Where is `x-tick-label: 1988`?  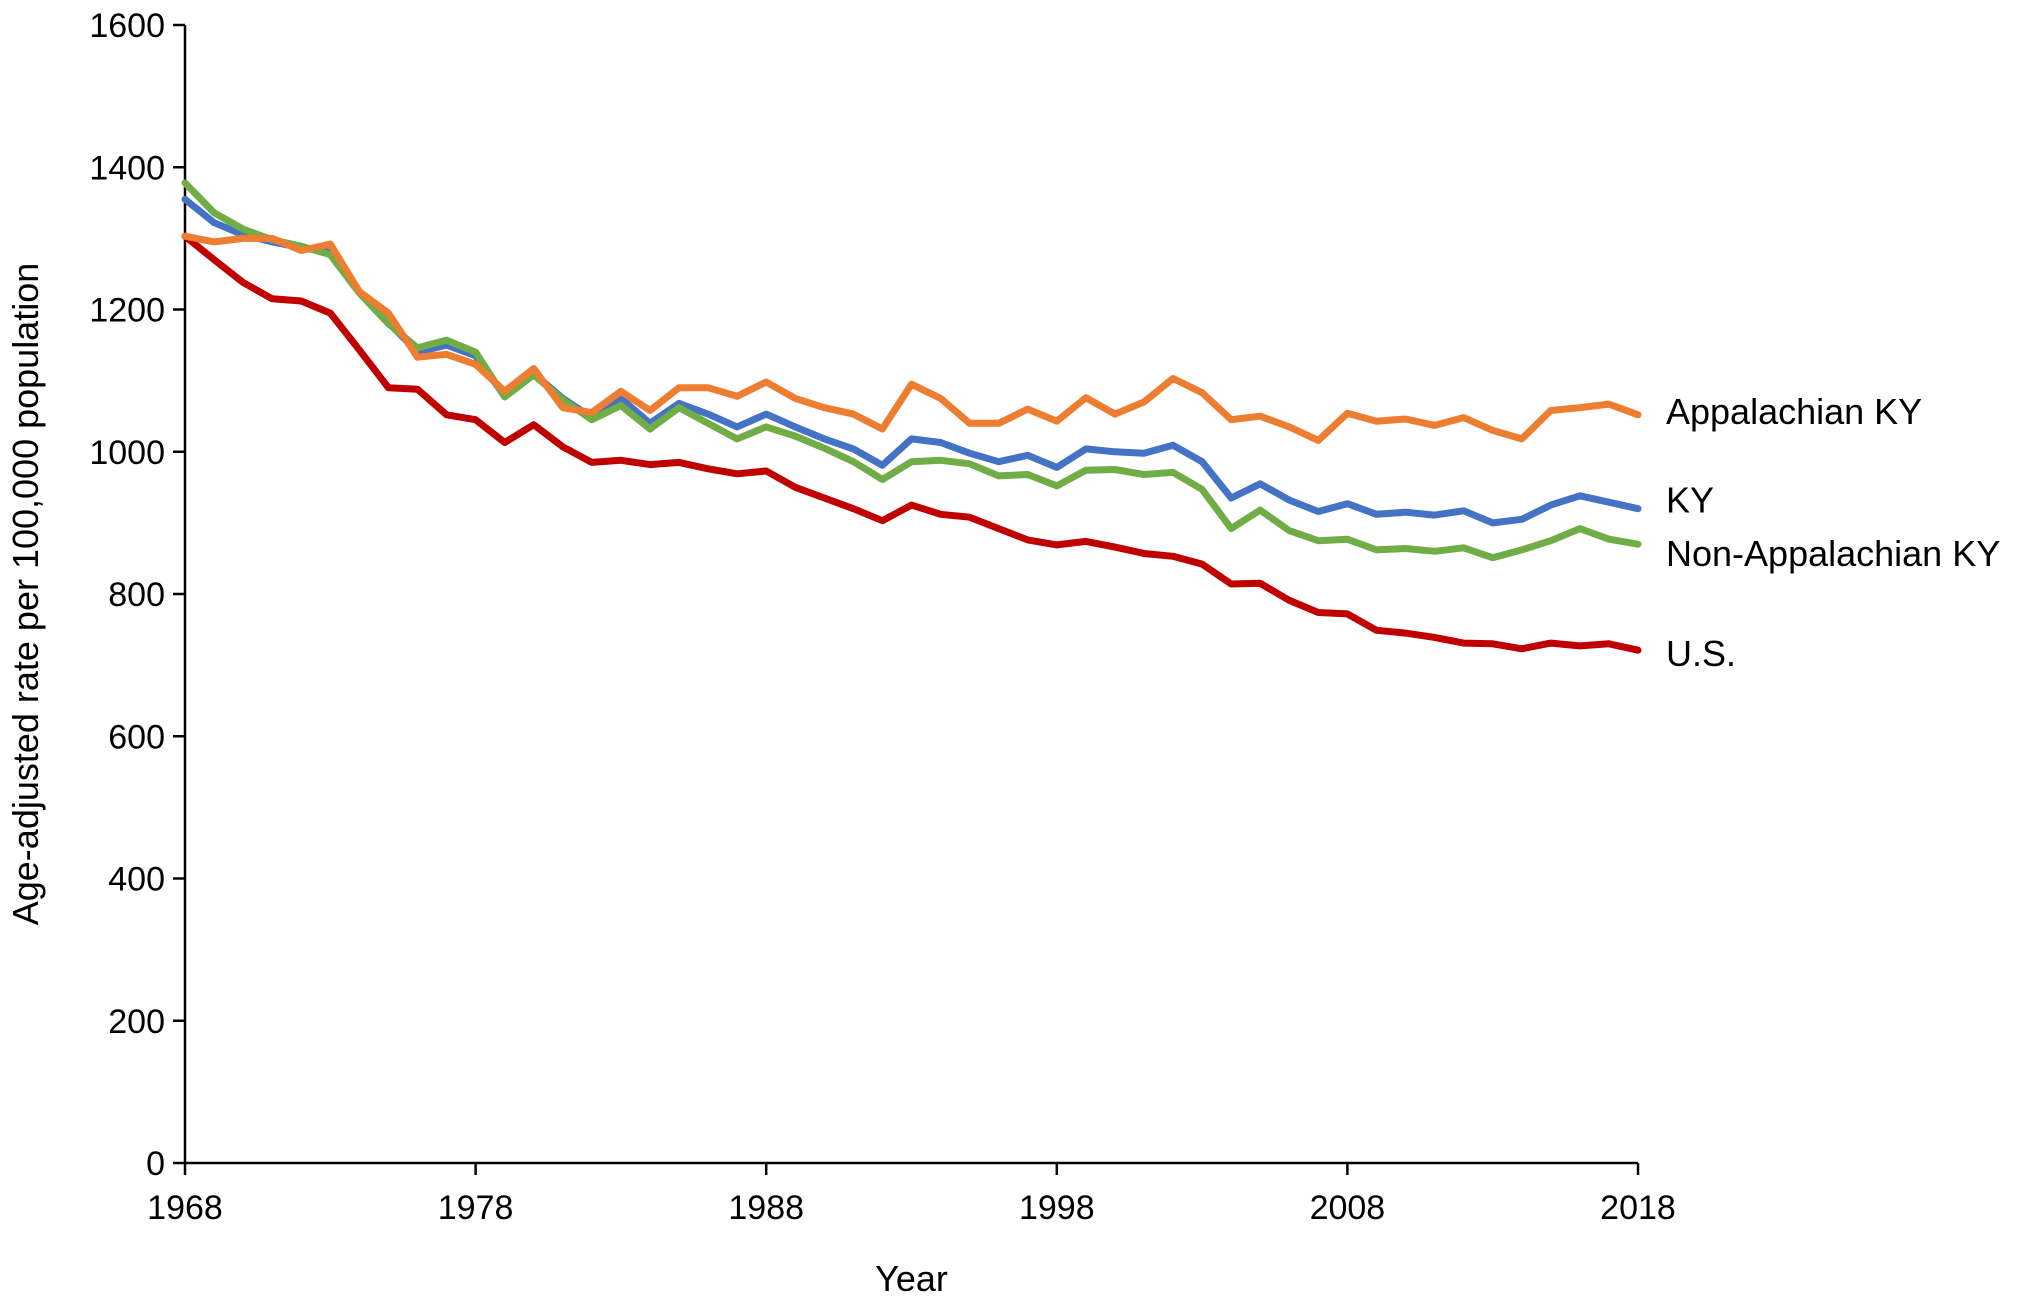 x-tick-label: 1988 is located at coordinates (766, 1208).